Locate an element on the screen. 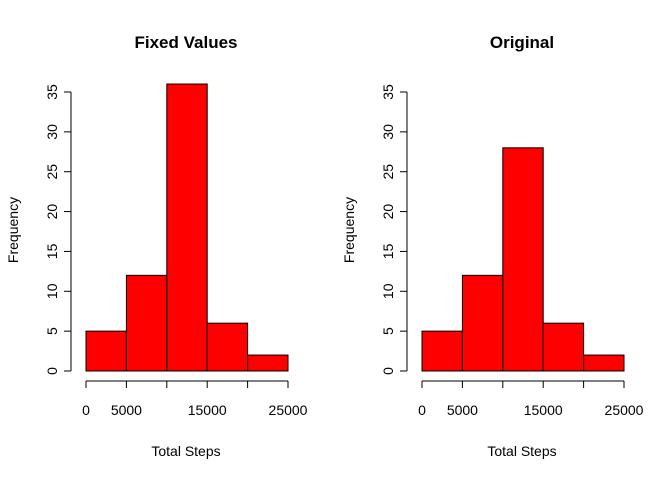  chart-title: Fixed Values is located at coordinates (186, 42).